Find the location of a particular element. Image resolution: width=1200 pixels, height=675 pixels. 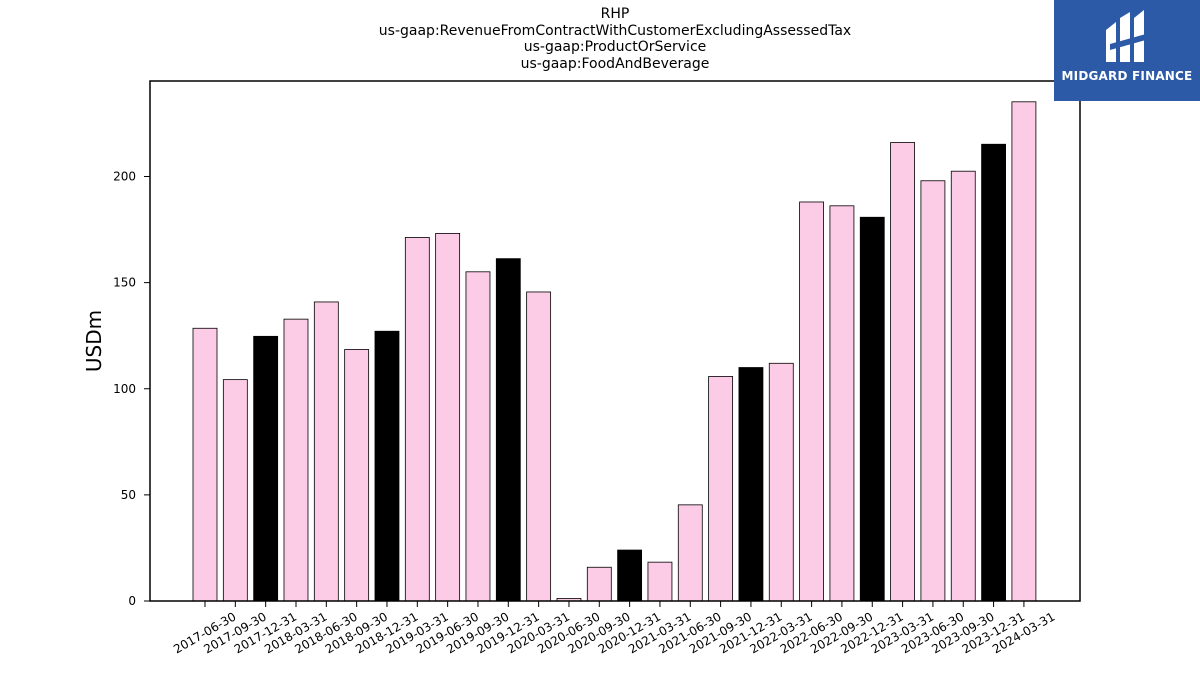

title-line-ticker: RHP is located at coordinates (615, 14).